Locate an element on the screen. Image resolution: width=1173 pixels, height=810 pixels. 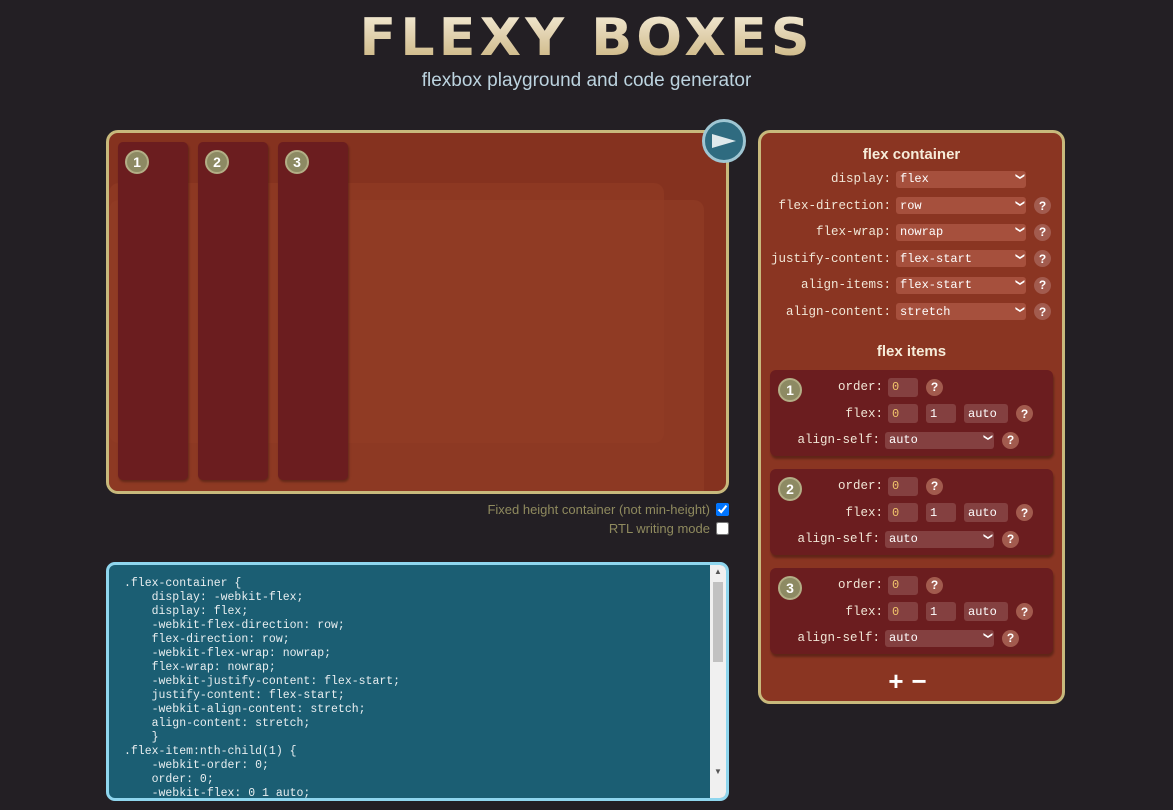
container-prop-row: flex-direction: row ❯? is located at coordinates (911, 206).